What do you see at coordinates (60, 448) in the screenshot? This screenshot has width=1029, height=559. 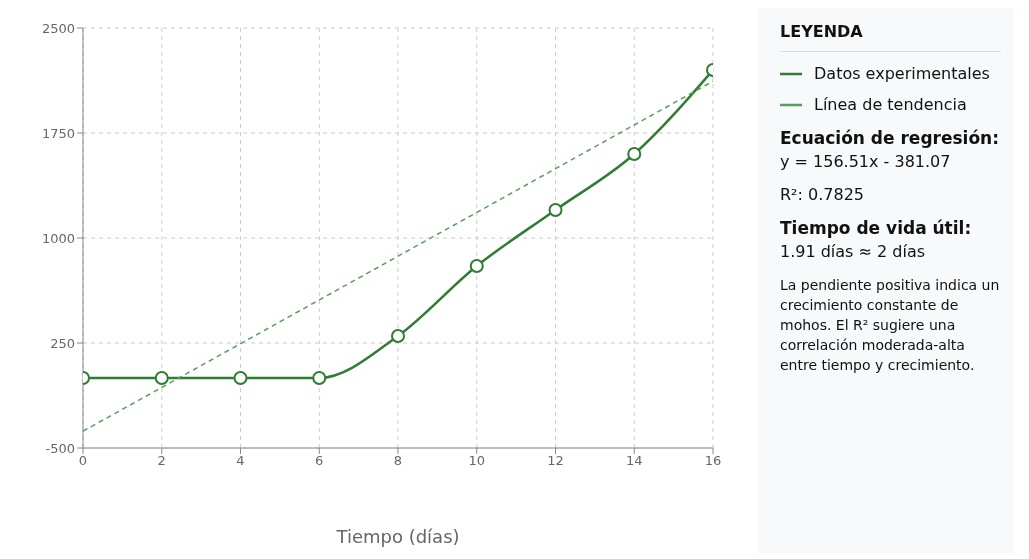 I see `y-tick-label: -500` at bounding box center [60, 448].